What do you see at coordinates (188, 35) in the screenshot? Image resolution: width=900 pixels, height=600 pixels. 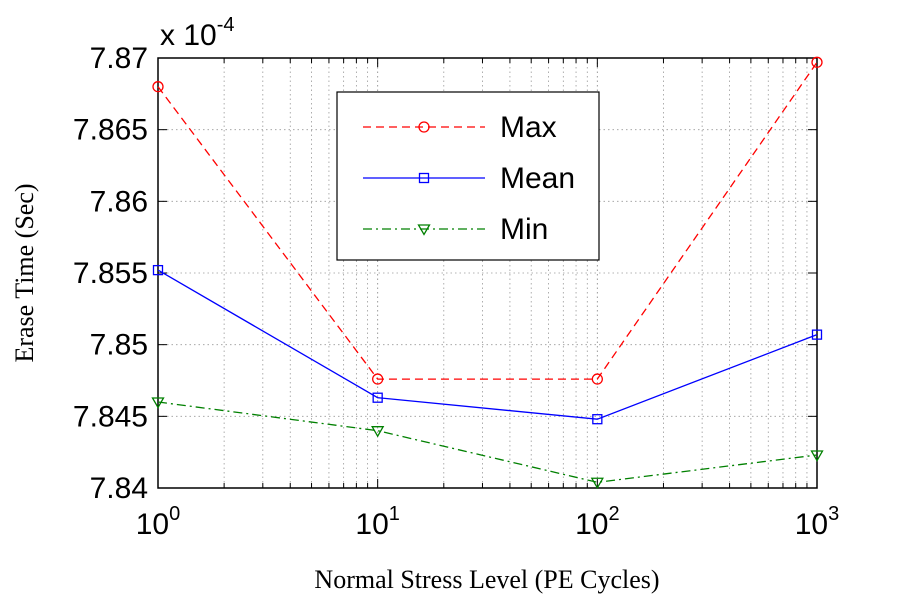 I see `y-multiplier-base: x 10` at bounding box center [188, 35].